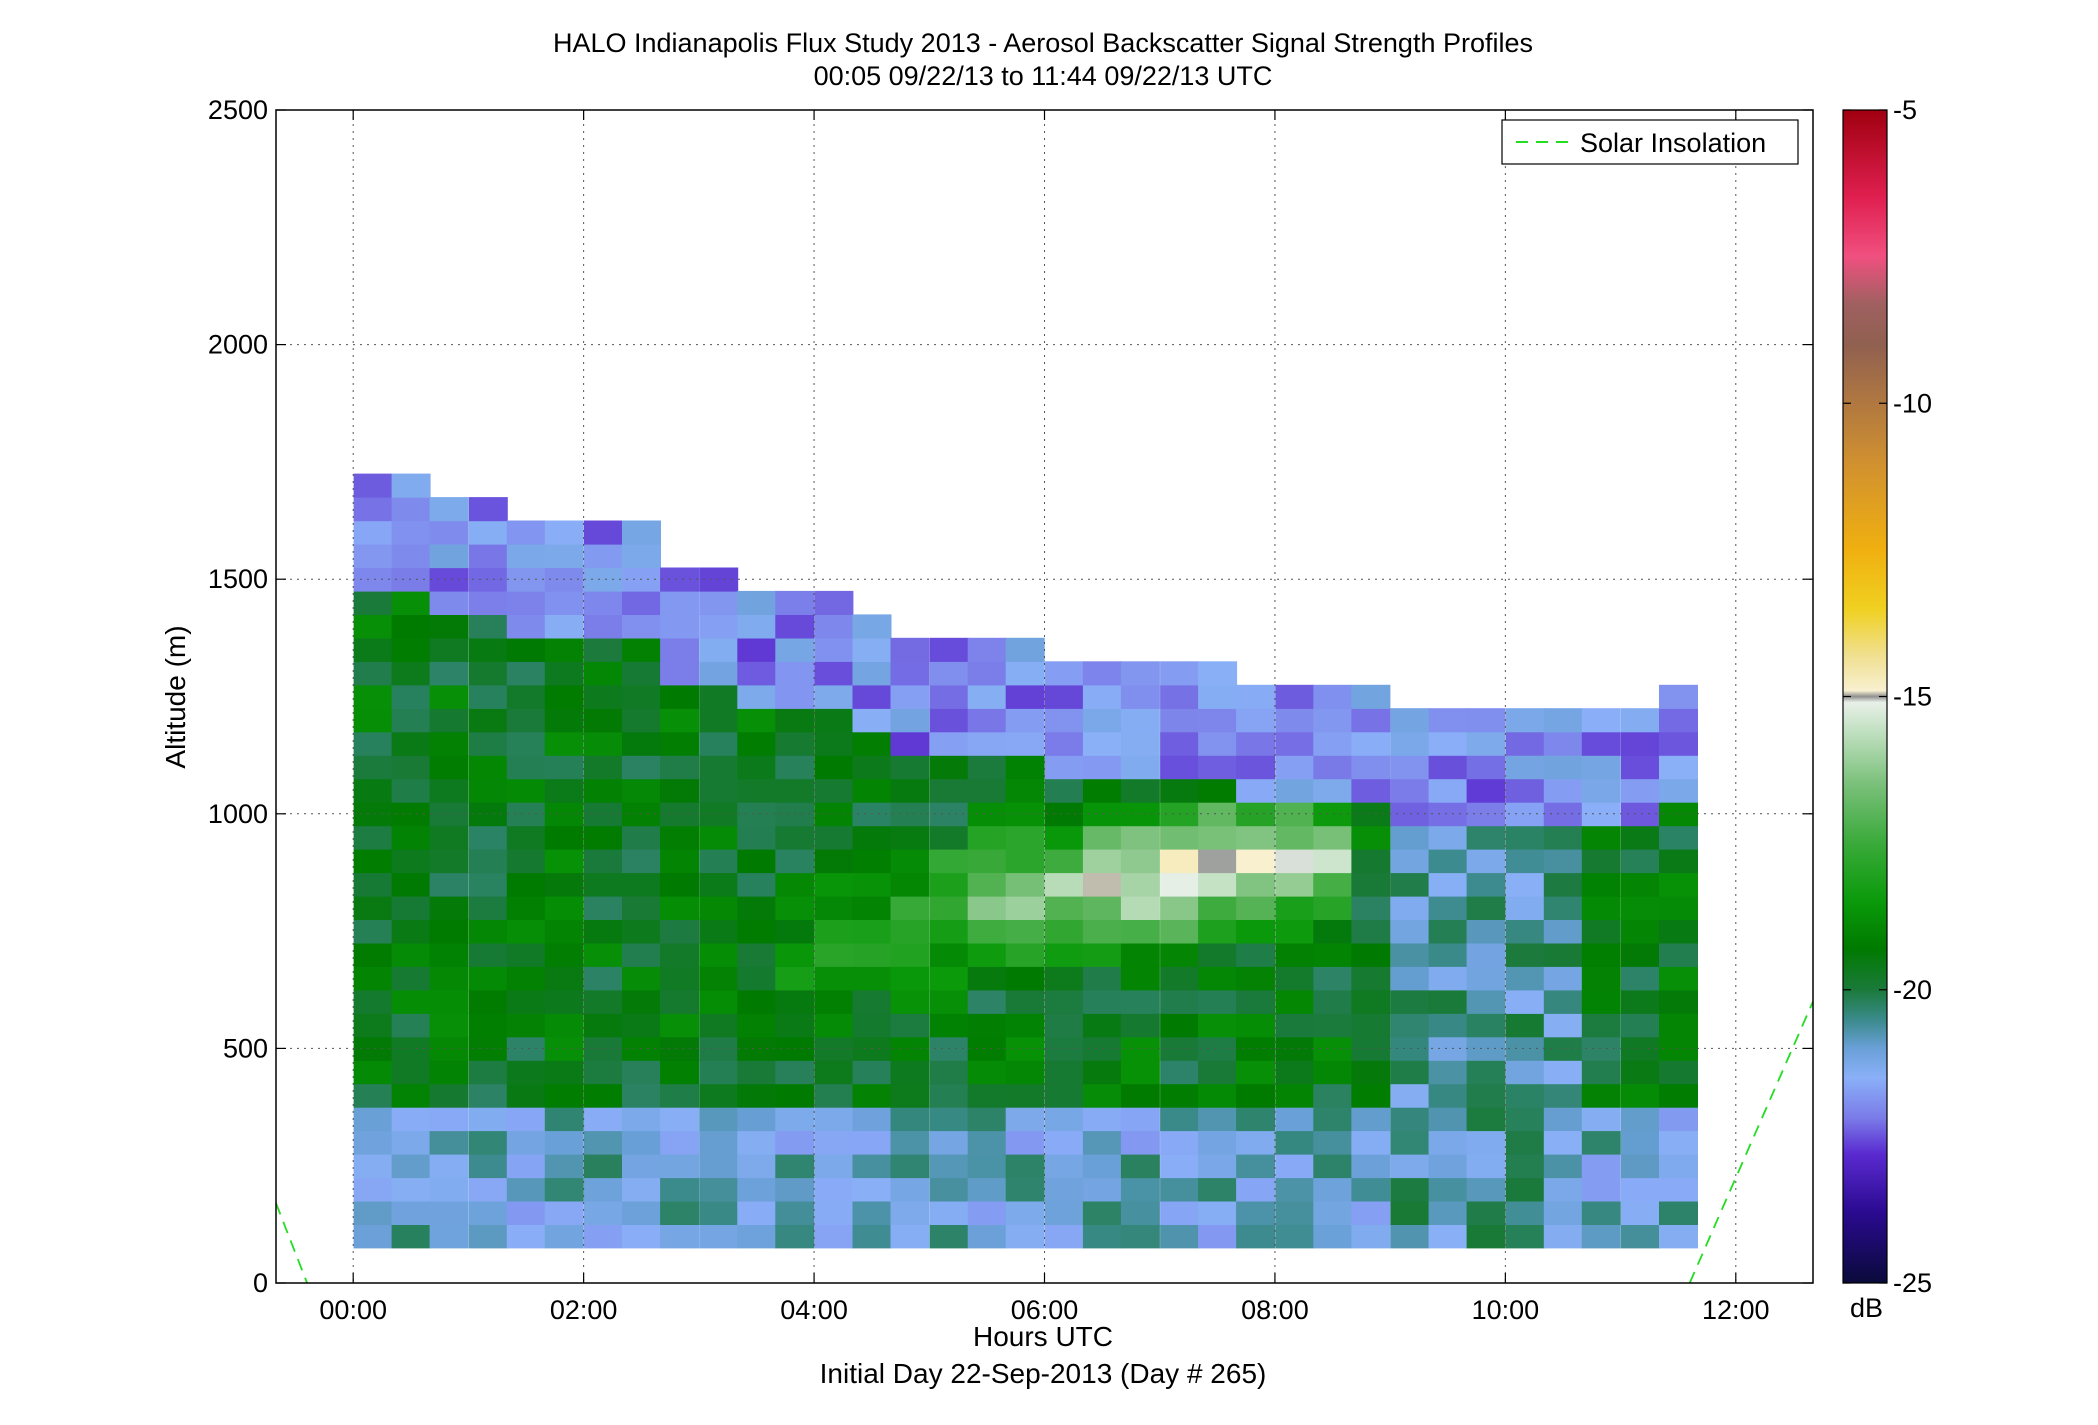  Describe the element at coordinates (1912, 990) in the screenshot. I see `colorbar-tick-label: -20` at that location.